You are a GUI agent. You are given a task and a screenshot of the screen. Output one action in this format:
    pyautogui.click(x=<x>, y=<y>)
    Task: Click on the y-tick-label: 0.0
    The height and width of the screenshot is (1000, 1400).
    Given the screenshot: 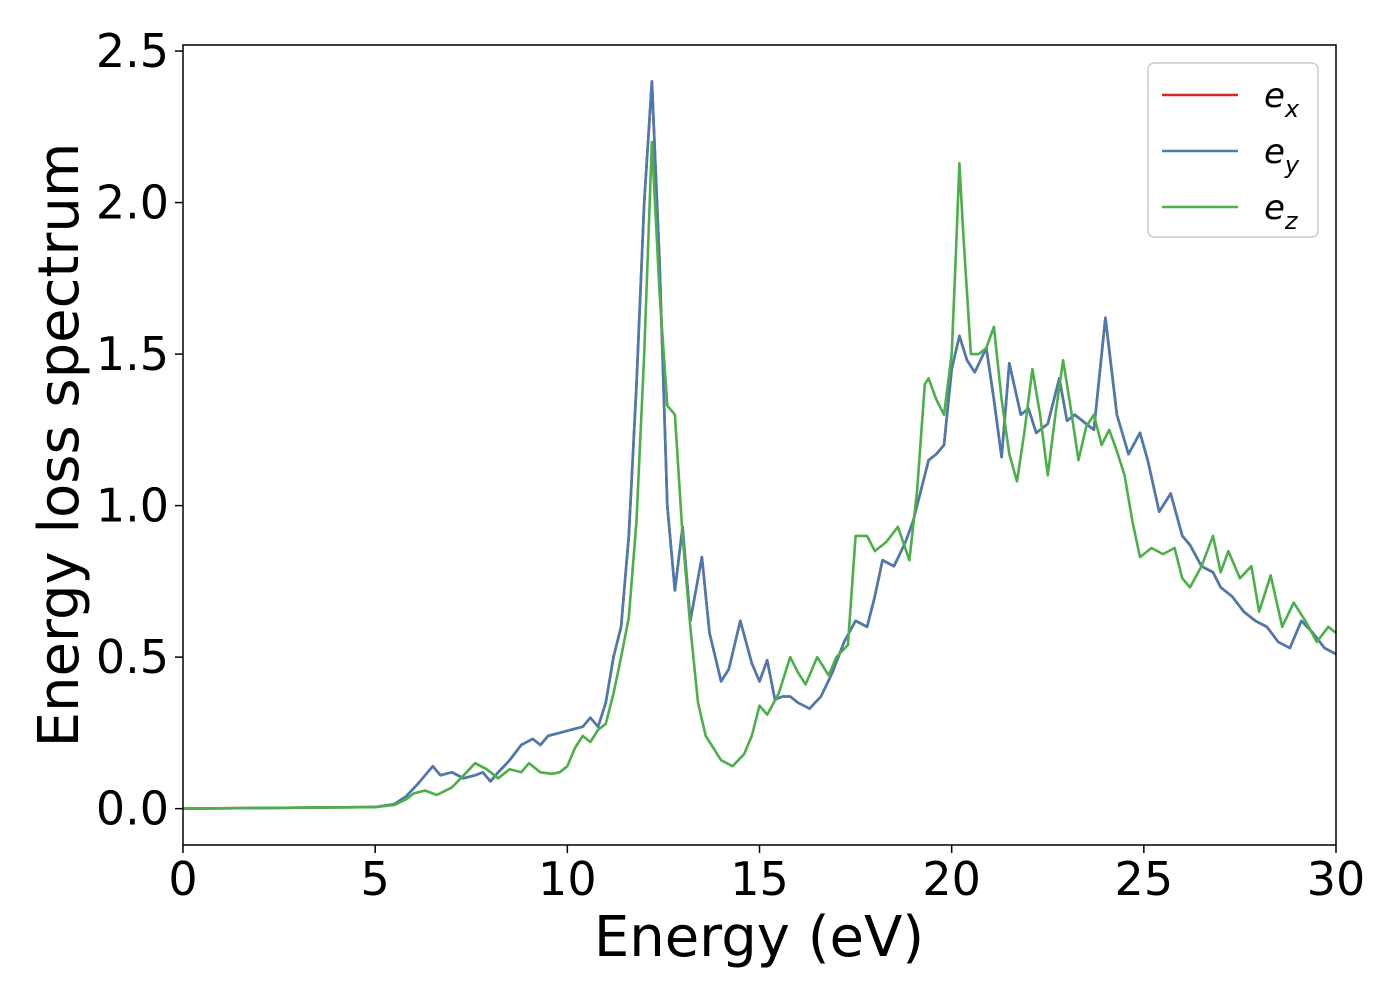 What is the action you would take?
    pyautogui.click(x=132, y=809)
    